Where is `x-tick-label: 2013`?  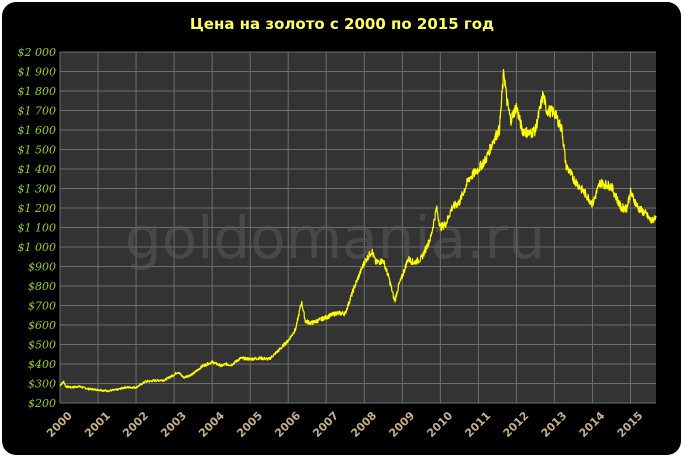
x-tick-label: 2013 is located at coordinates (554, 424).